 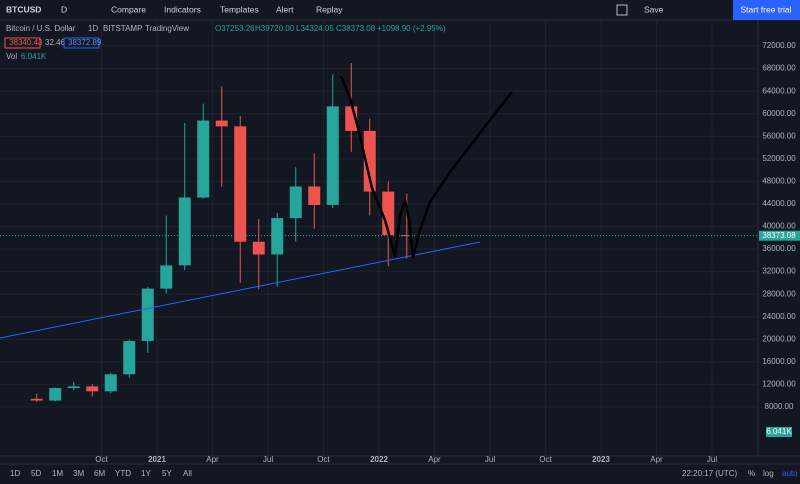 I want to click on y-tick-label: 64000.00, so click(x=779, y=90).